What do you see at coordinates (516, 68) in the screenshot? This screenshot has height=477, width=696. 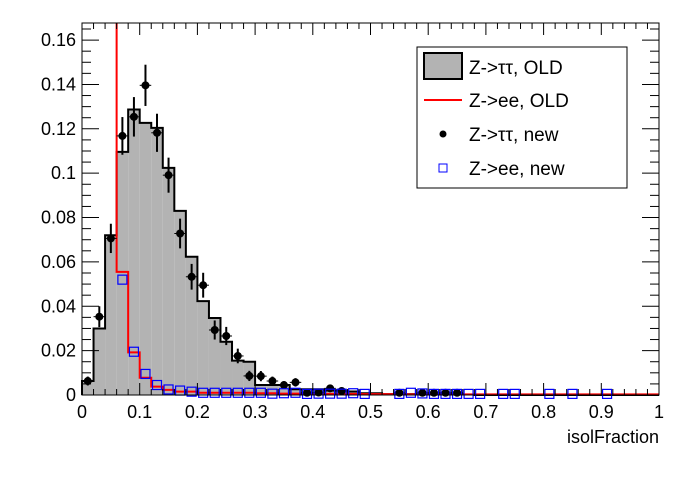 I see `legend-label-tautau-old: Z->ττ, OLD` at bounding box center [516, 68].